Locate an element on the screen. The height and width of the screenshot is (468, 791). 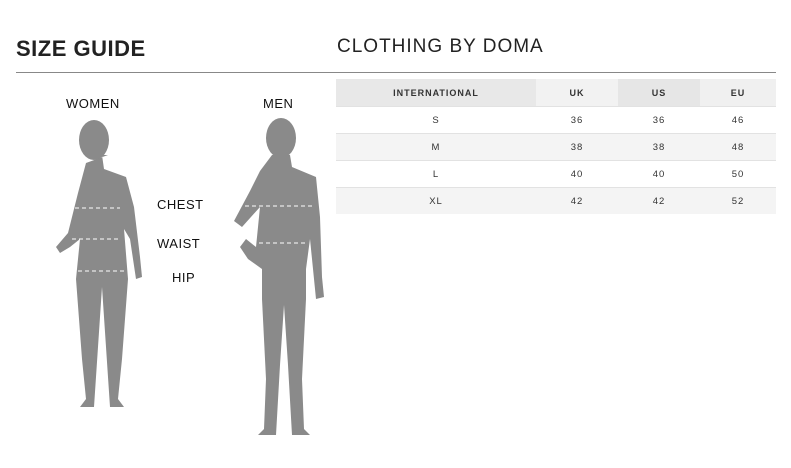
men-silhouette is located at coordinates (279, 276).